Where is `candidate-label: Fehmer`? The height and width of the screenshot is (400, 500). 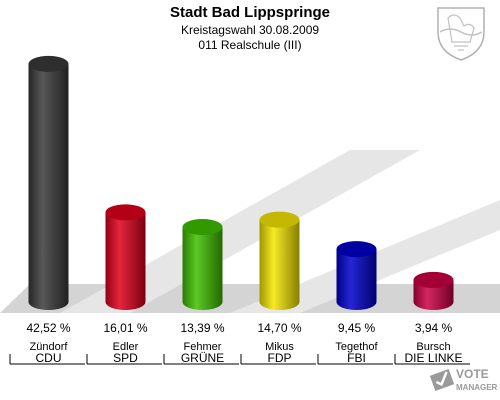 candidate-label: Fehmer is located at coordinates (203, 347).